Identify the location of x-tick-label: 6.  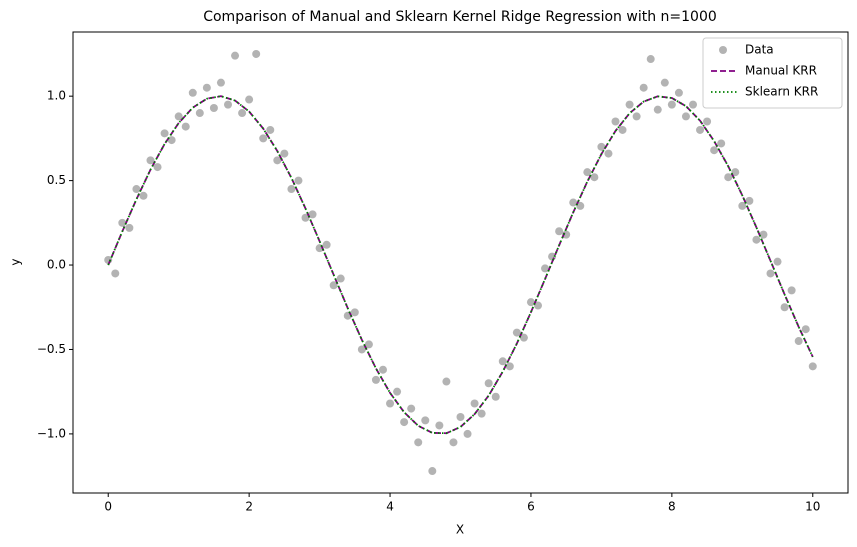
(531, 507).